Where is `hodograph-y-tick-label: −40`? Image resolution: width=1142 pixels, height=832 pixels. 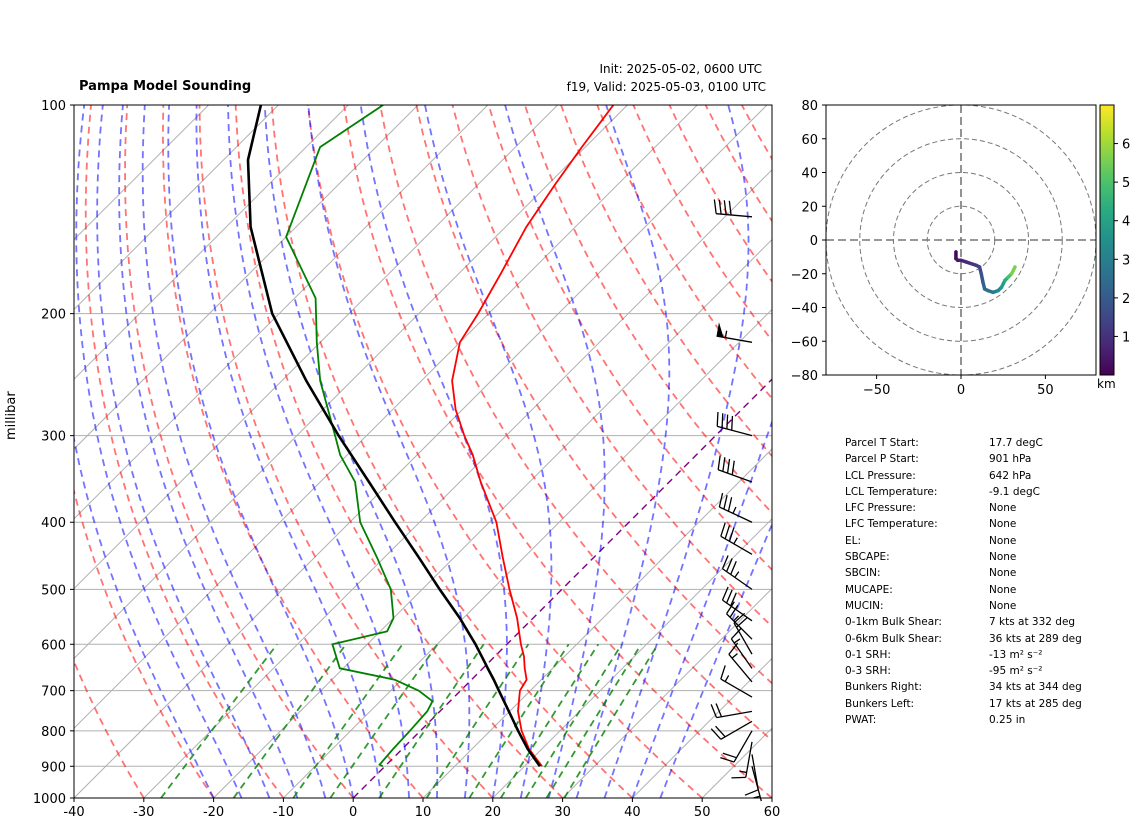 hodograph-y-tick-label: −40 is located at coordinates (804, 309).